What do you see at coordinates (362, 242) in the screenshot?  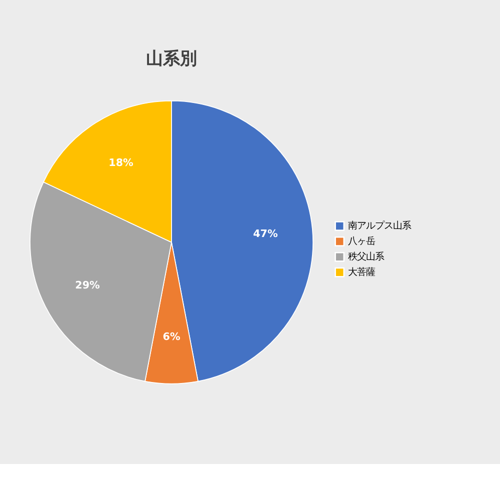 I see `legend-label: 八ヶ岳` at bounding box center [362, 242].